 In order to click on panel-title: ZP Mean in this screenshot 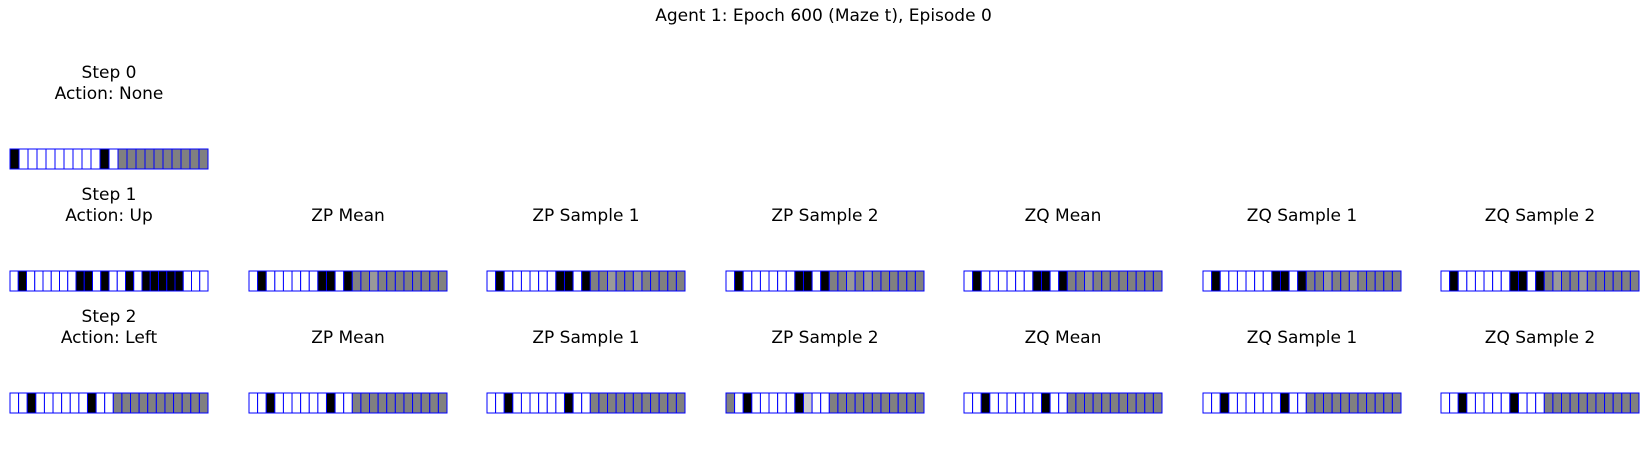, I will do `click(348, 216)`.